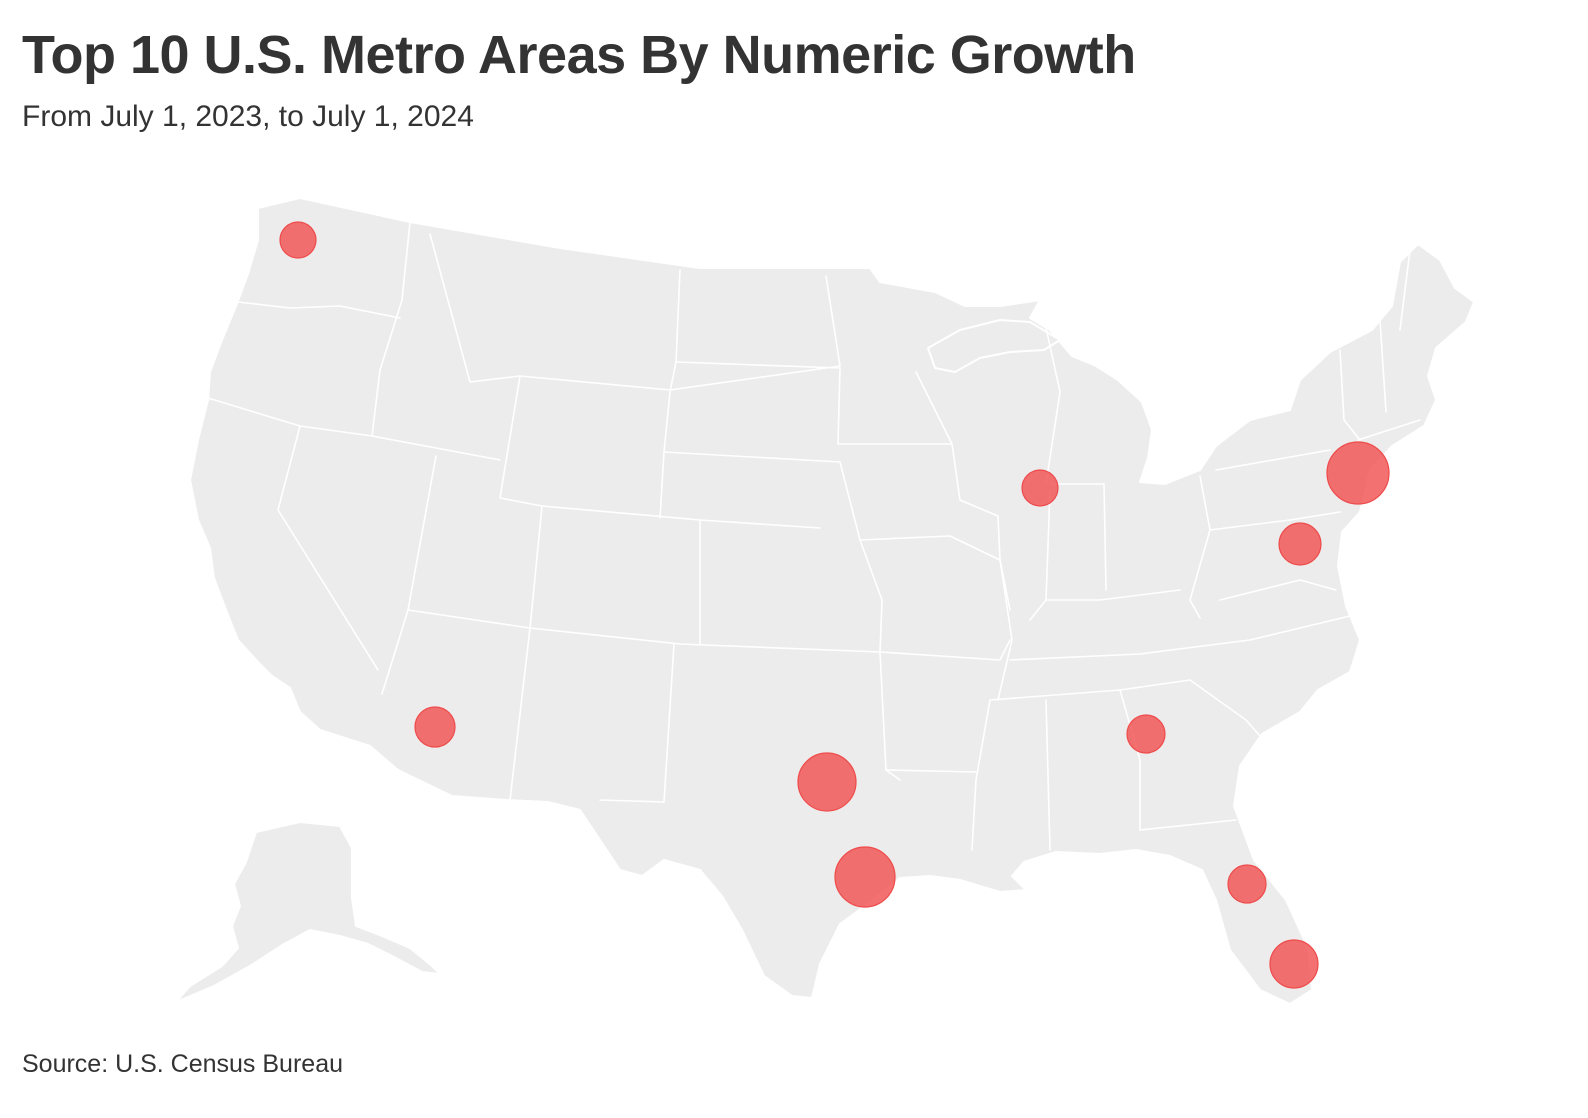 The height and width of the screenshot is (1118, 1588). What do you see at coordinates (994, 346) in the screenshot?
I see `michigan-upper-peninsula` at bounding box center [994, 346].